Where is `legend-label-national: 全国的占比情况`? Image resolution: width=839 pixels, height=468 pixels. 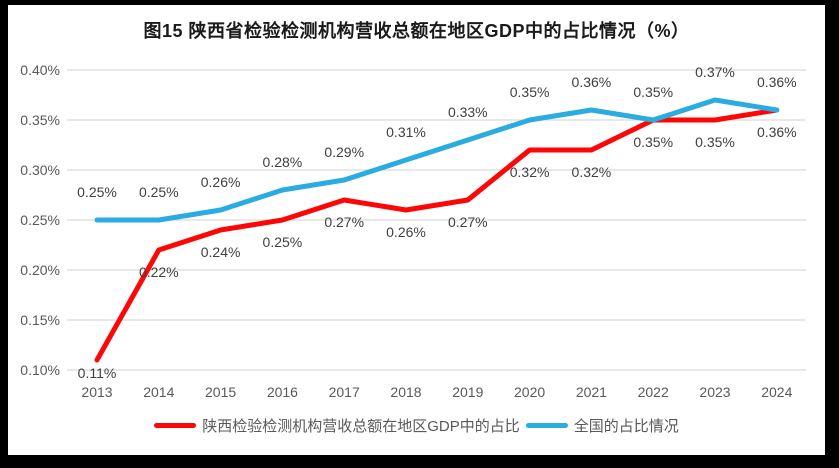
legend-label-national: 全国的占比情况 is located at coordinates (626, 426).